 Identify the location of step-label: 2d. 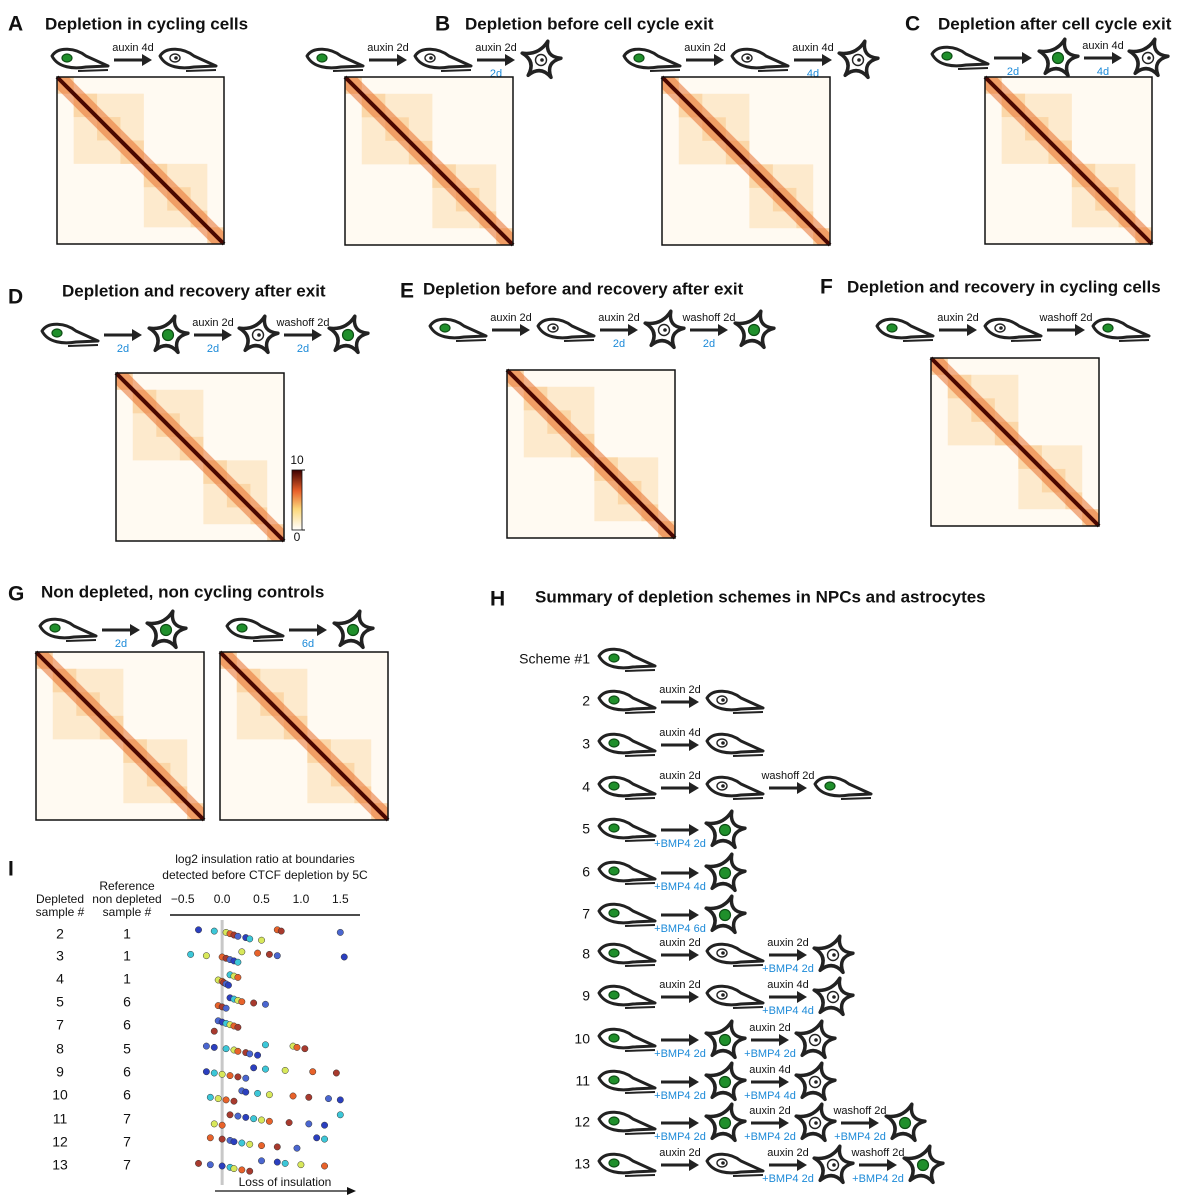
(709, 344).